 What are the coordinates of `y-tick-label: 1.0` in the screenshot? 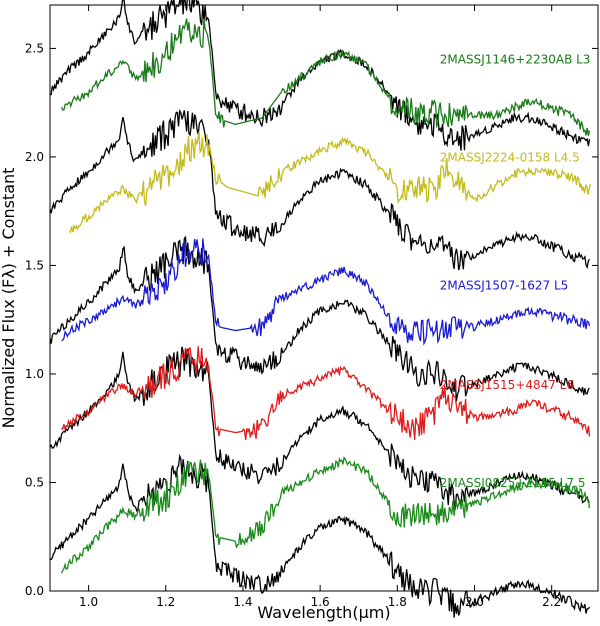 It's located at (34, 374).